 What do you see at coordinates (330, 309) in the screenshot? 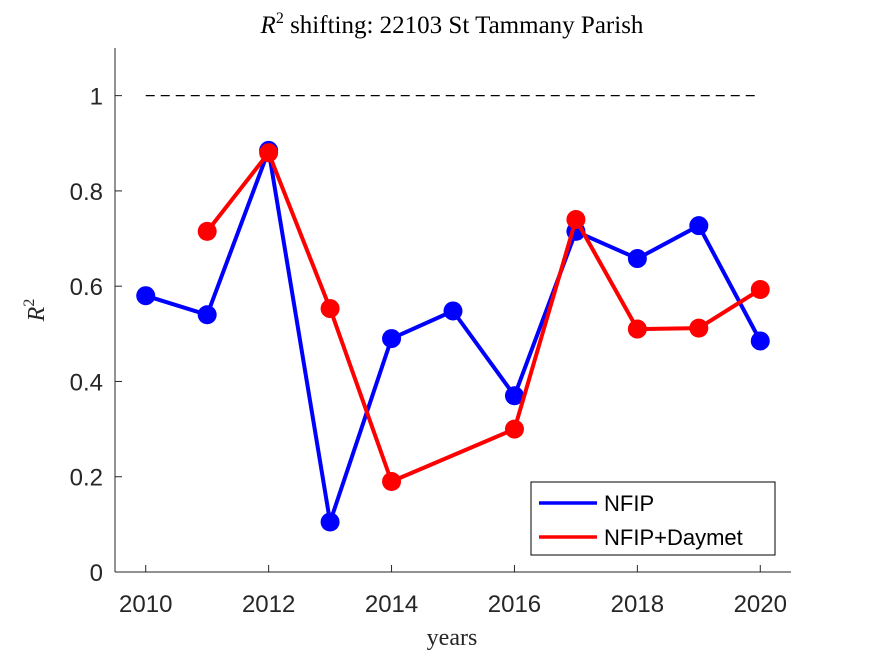
I see `point-nfip-daymet-2013` at bounding box center [330, 309].